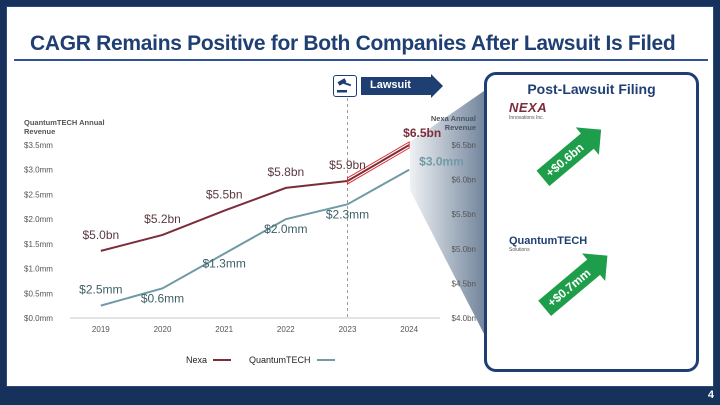  I want to click on nexa-data-label: $5.5bn, so click(224, 195).